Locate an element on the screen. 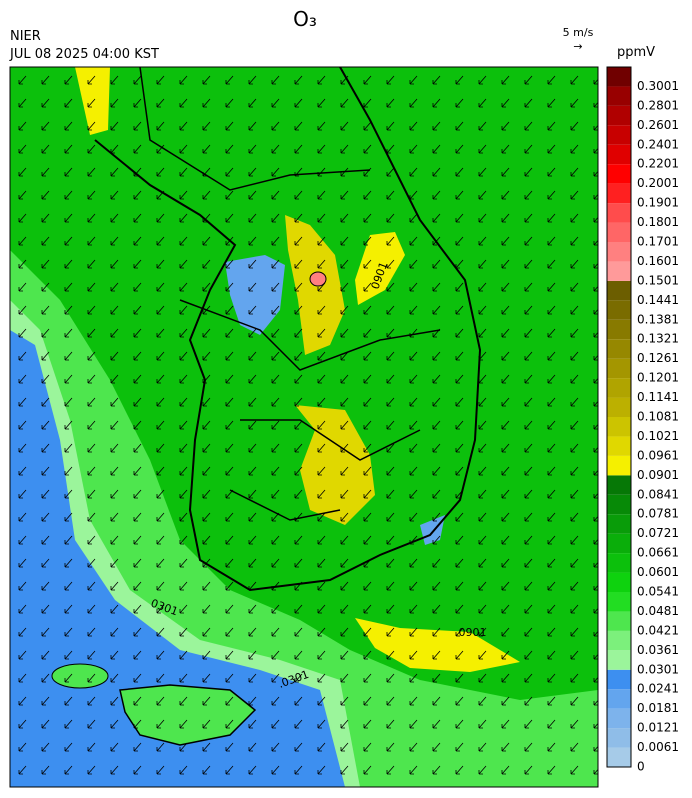  colorbar-label: 0.0541 is located at coordinates (658, 592).